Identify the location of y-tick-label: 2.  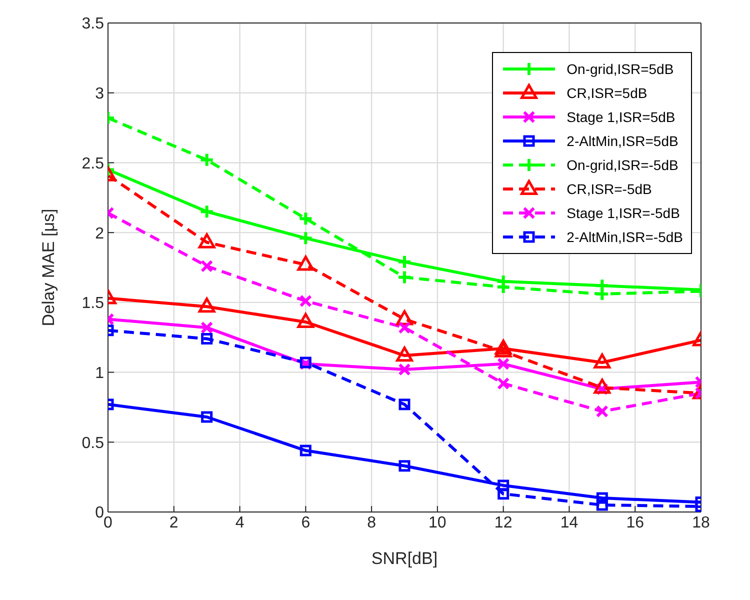
(99, 233).